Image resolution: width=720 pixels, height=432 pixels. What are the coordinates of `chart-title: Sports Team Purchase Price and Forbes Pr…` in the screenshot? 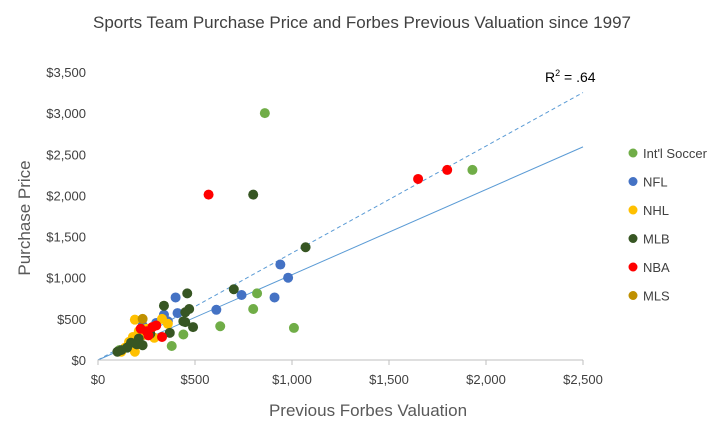 It's located at (362, 22).